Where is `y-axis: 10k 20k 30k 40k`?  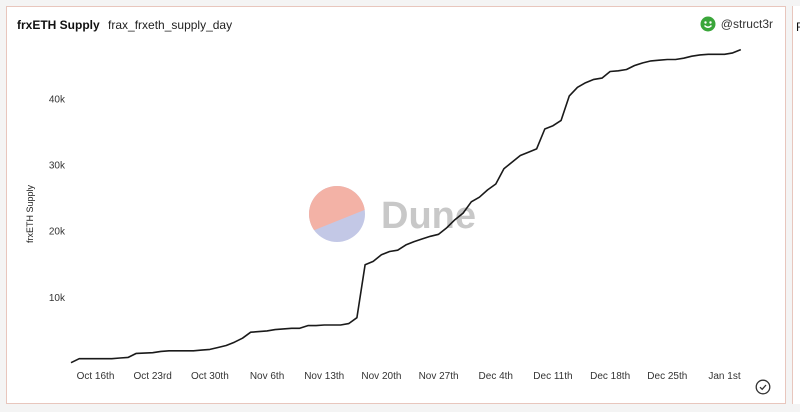
y-axis: 10k 20k 30k 40k is located at coordinates (57, 199).